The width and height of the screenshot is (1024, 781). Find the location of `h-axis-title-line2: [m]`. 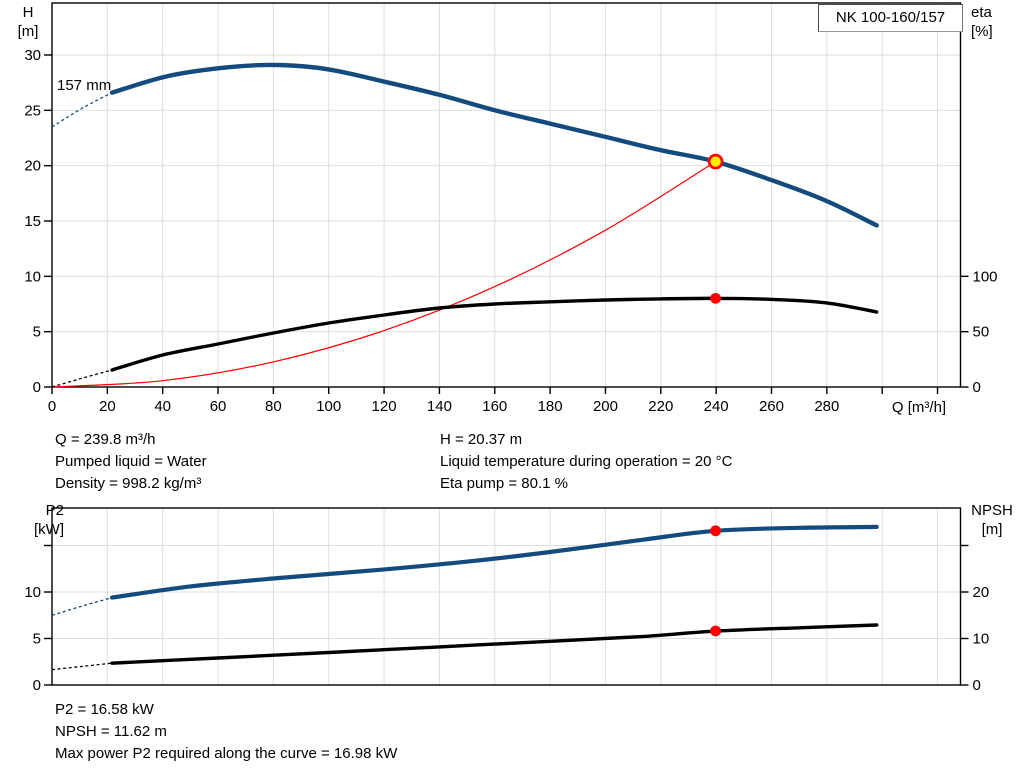

h-axis-title-line2: [m] is located at coordinates (28, 31).